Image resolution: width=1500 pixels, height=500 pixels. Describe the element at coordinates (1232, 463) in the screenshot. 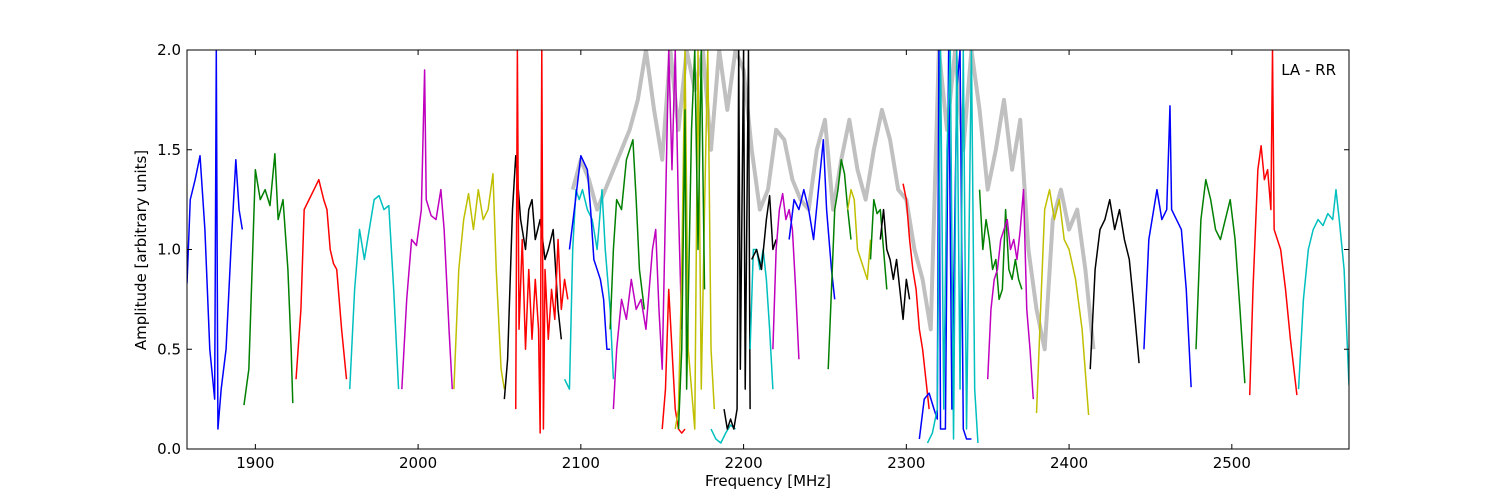

I see `x-tick-label: 2500` at that location.